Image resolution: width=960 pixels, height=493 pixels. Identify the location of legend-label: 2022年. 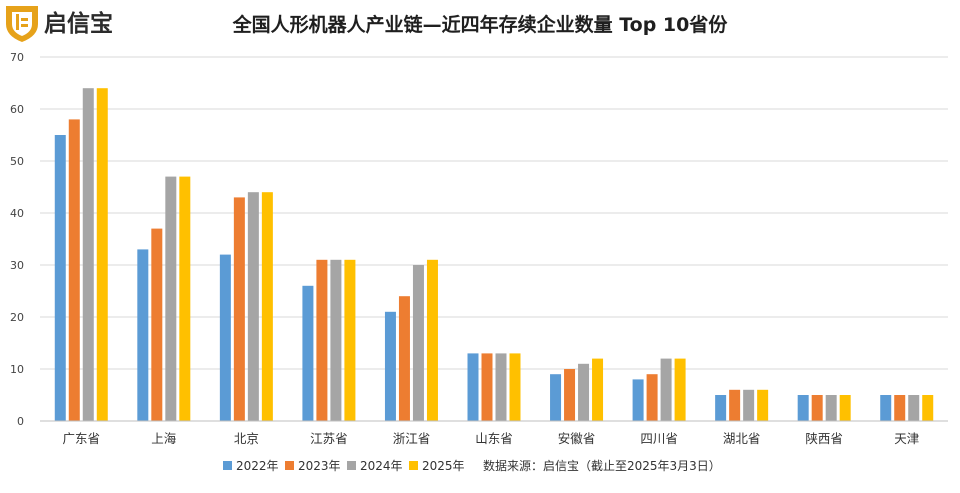
(257, 466).